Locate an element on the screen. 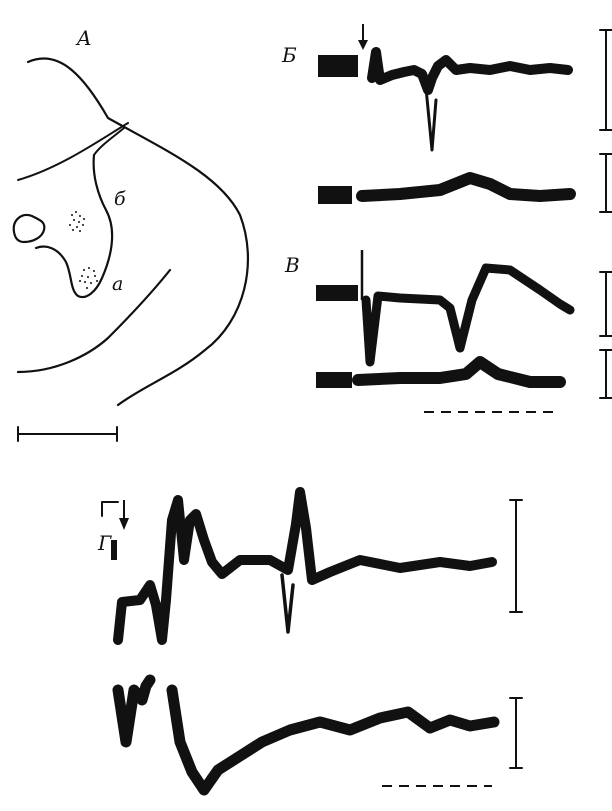 Image resolution: width=612 pixels, height=811 pixels. panel-b: Б is located at coordinates (446, 118).